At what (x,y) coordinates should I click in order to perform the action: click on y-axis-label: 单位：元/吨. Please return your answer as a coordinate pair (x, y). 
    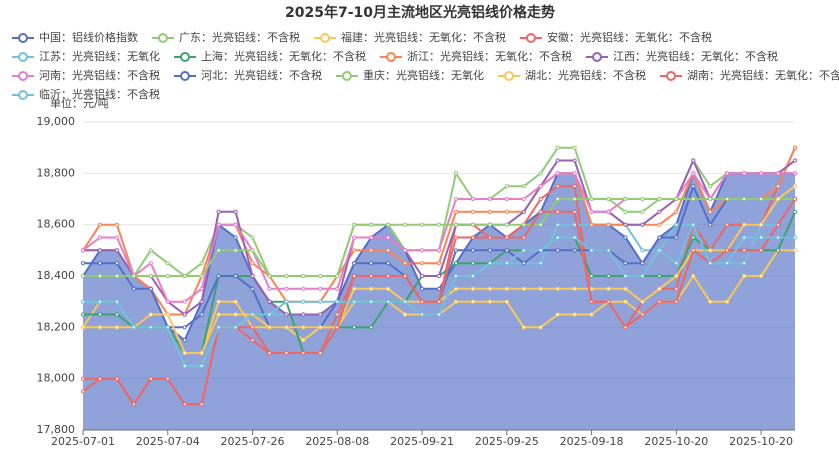
    Looking at the image, I should click on (79, 103).